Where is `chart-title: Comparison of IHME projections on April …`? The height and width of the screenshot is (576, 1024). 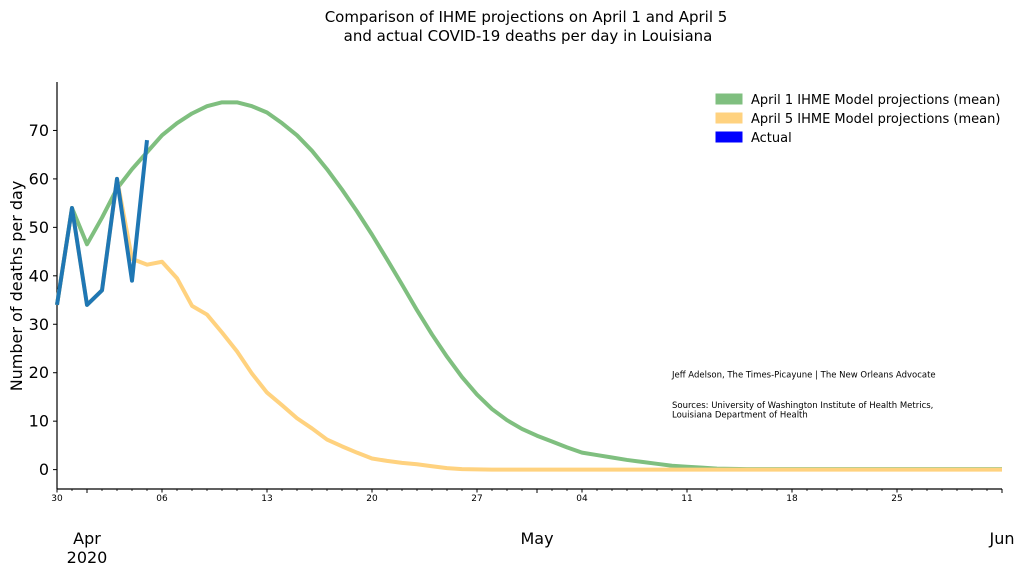 chart-title: Comparison of IHME projections on April … is located at coordinates (526, 26).